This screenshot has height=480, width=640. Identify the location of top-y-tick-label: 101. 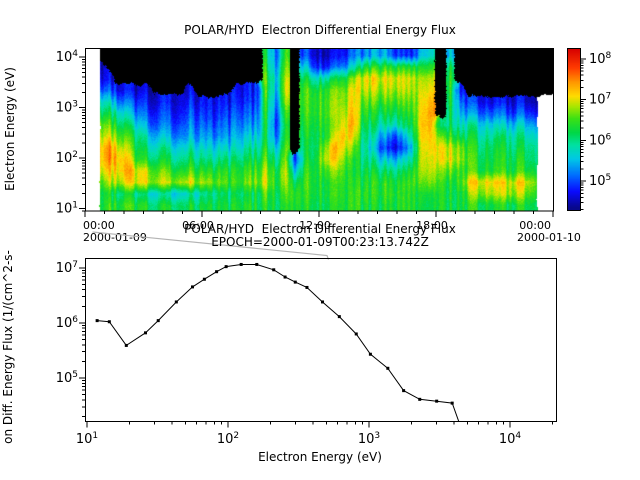
(67, 208).